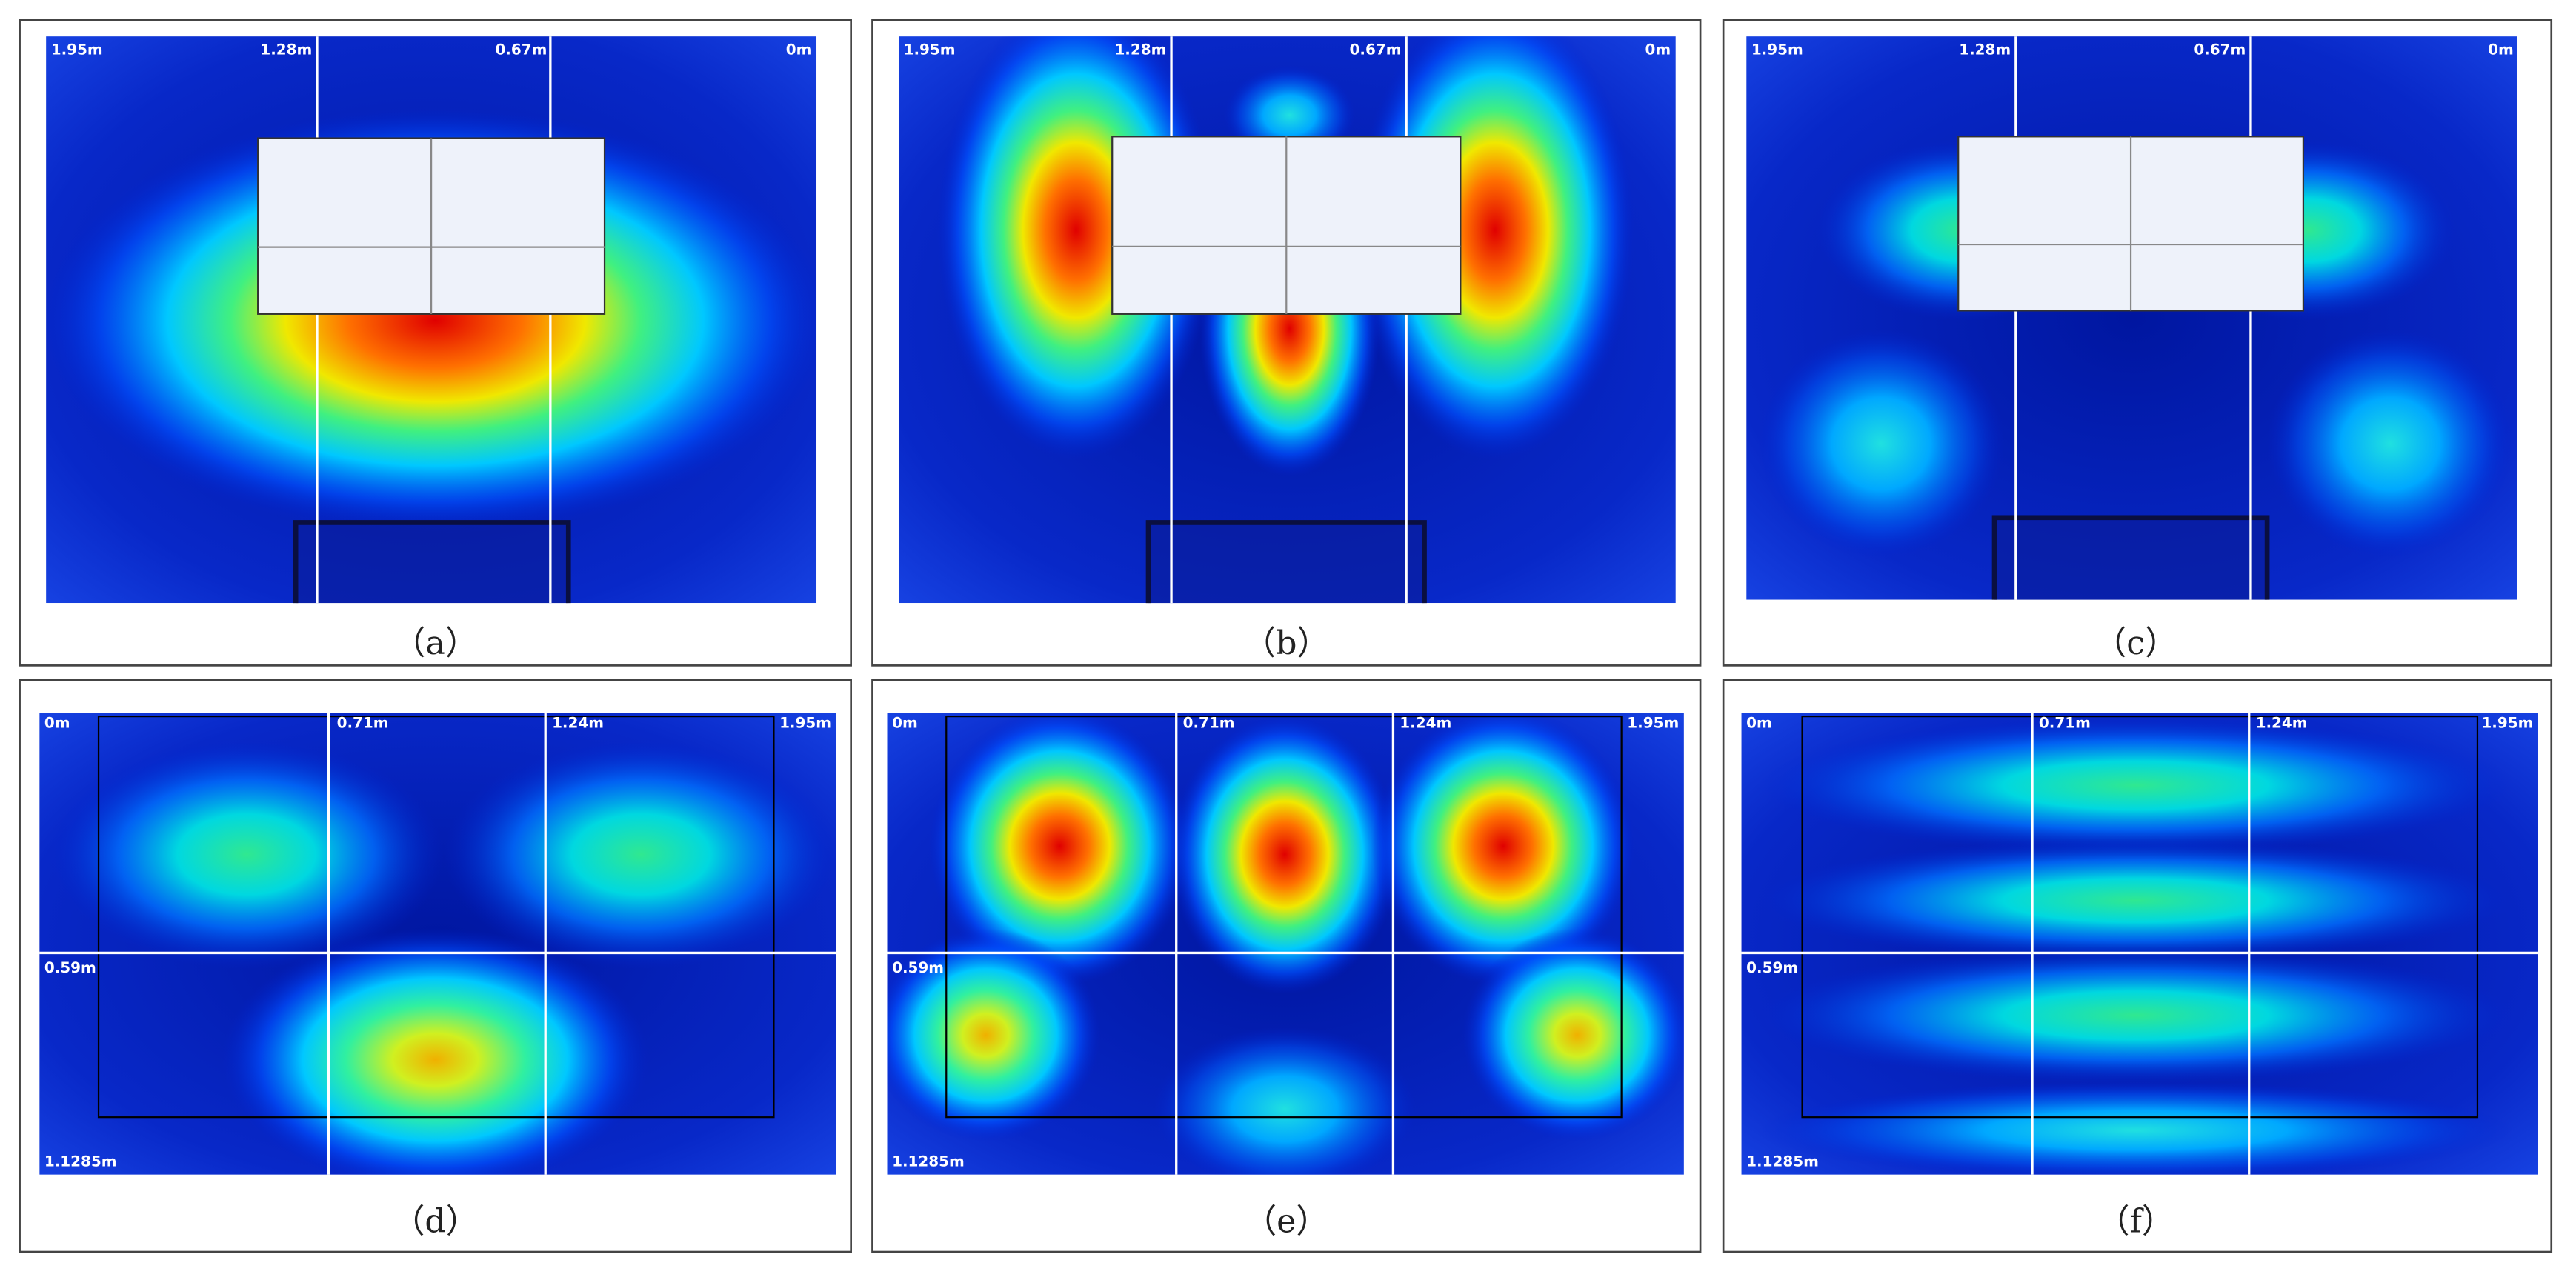  Describe the element at coordinates (2135, 1221) in the screenshot. I see `caption: （f）` at that location.